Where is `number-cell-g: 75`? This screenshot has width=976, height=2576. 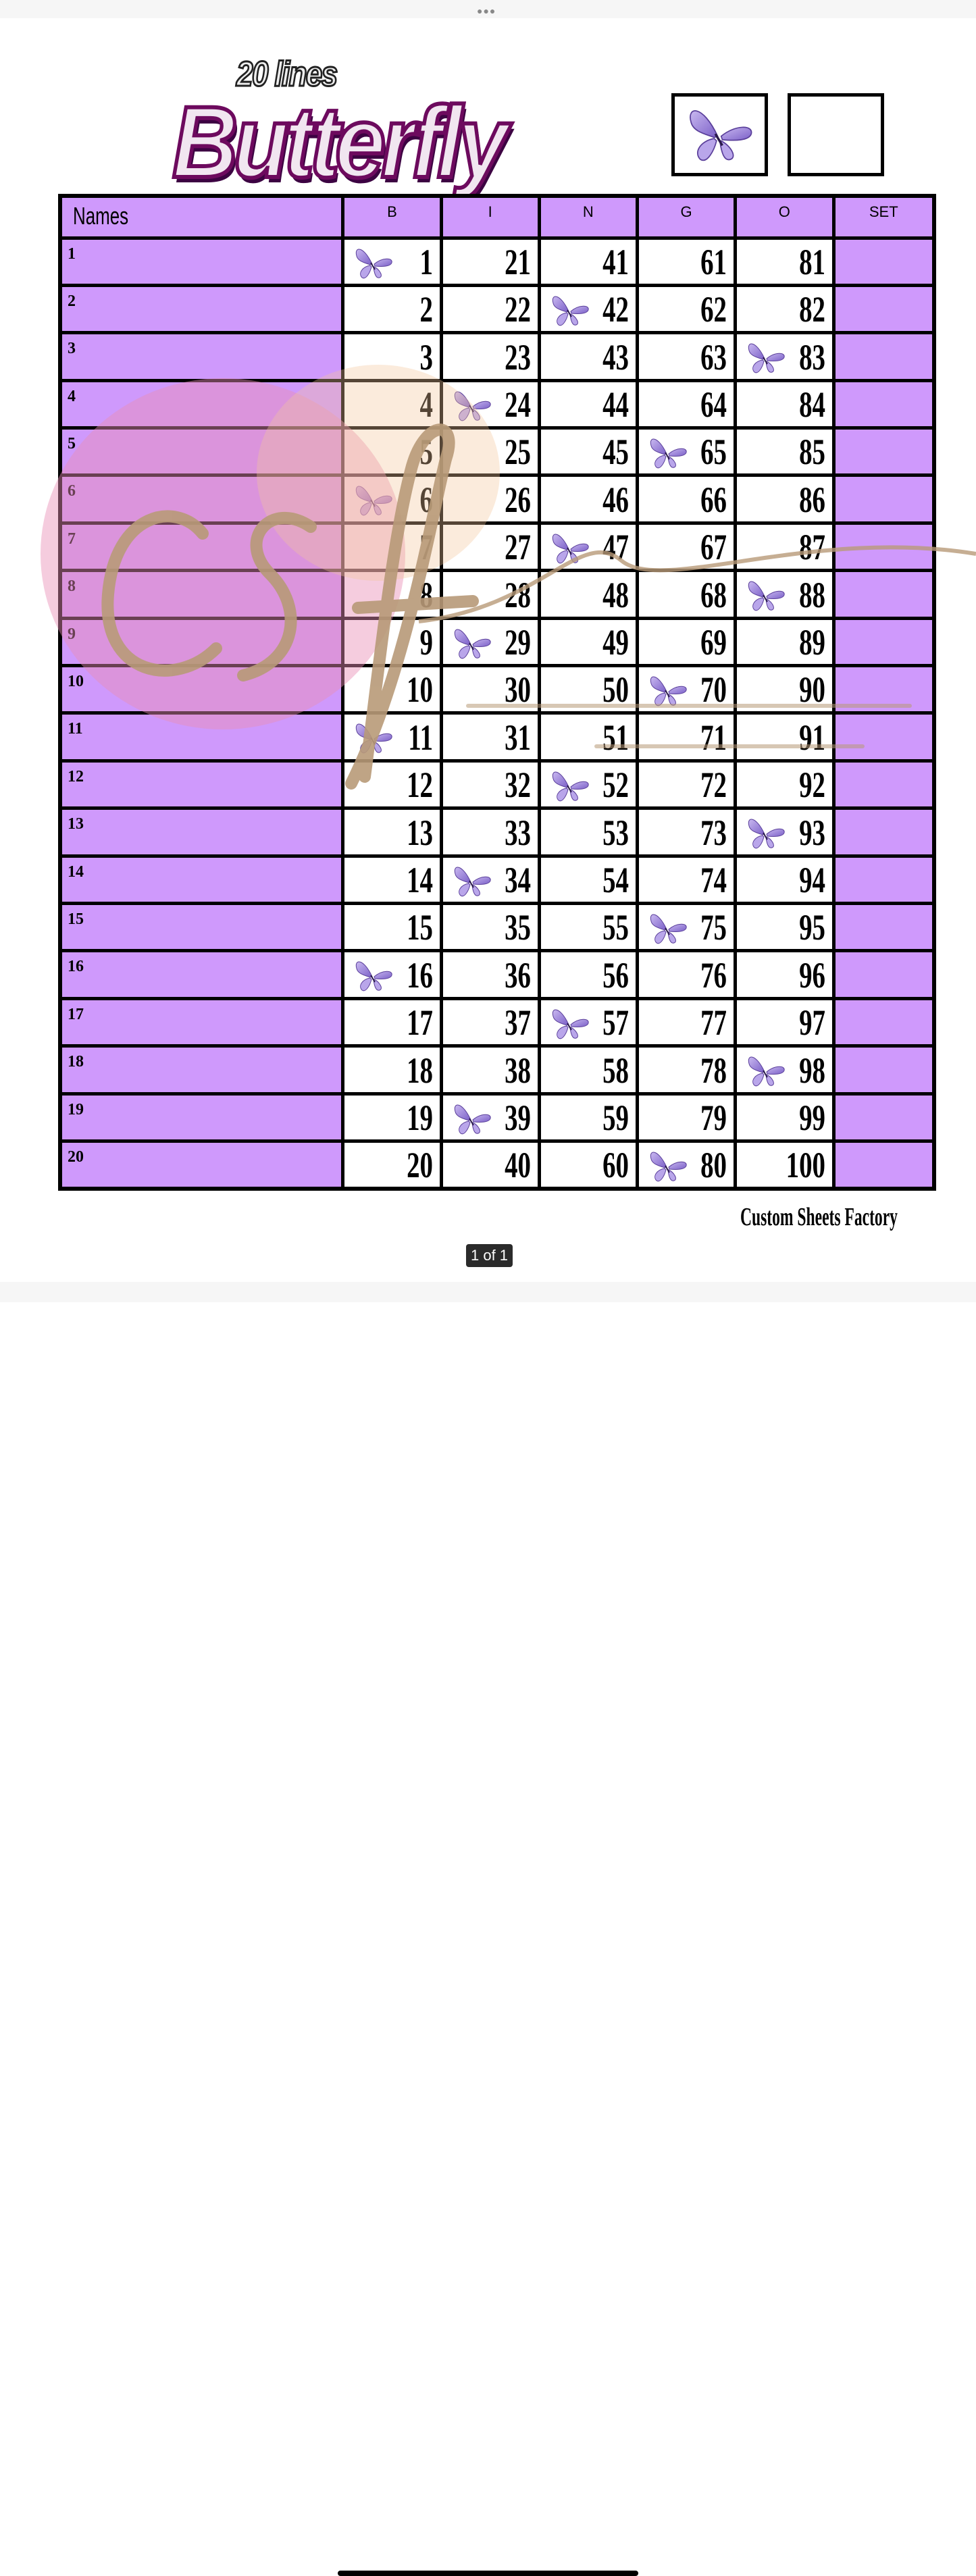 number-cell-g: 75 is located at coordinates (686, 927).